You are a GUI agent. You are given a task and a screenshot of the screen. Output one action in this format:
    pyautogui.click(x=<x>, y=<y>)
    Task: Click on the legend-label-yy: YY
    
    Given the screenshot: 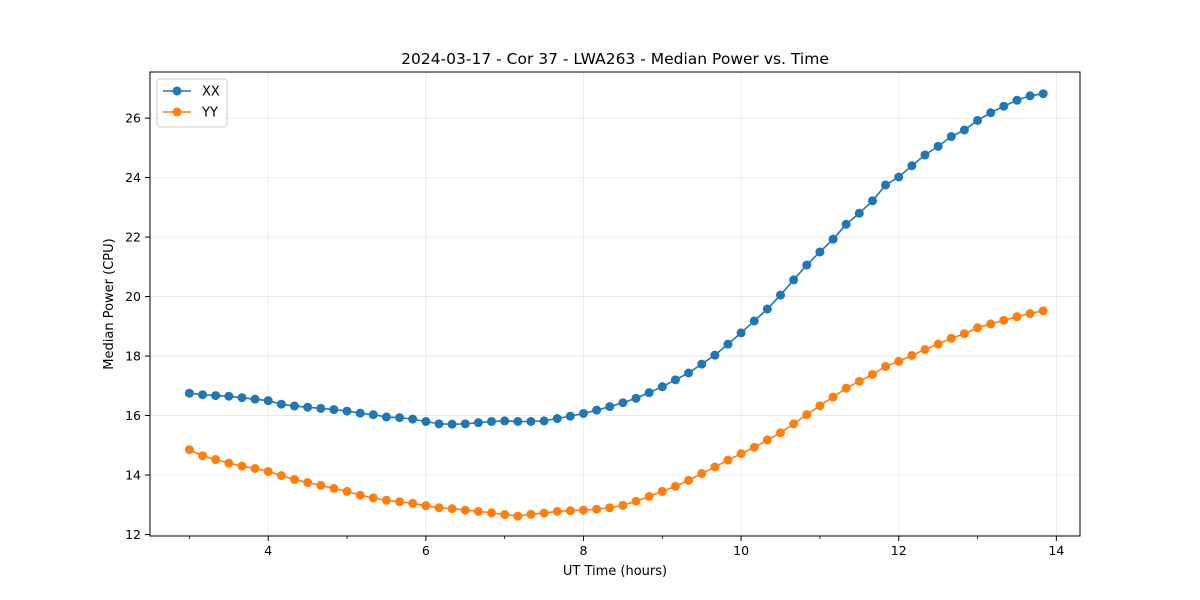 What is the action you would take?
    pyautogui.click(x=209, y=113)
    